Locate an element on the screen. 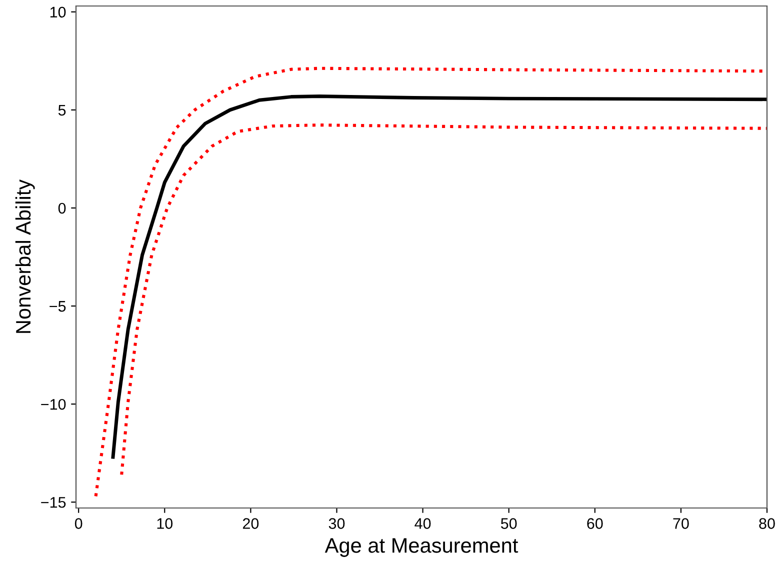 The height and width of the screenshot is (573, 776). x-tick-label: 20 is located at coordinates (250, 523).